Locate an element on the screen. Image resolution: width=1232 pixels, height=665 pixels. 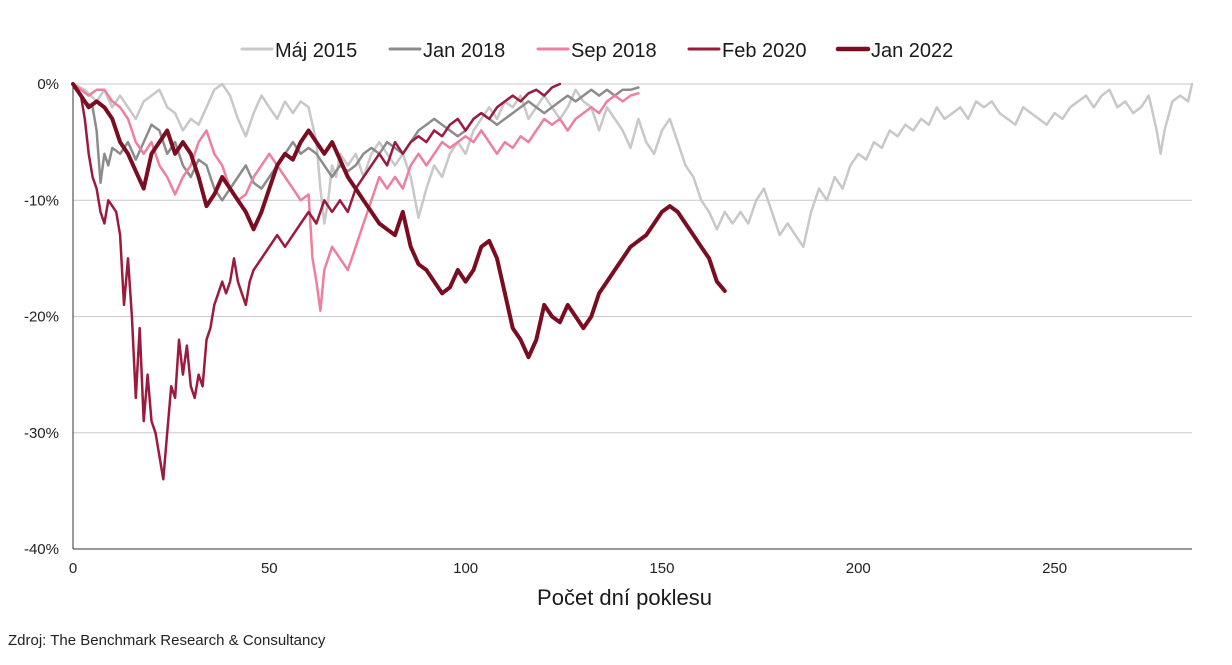
x-tick-label-3: 150 is located at coordinates (661, 568).